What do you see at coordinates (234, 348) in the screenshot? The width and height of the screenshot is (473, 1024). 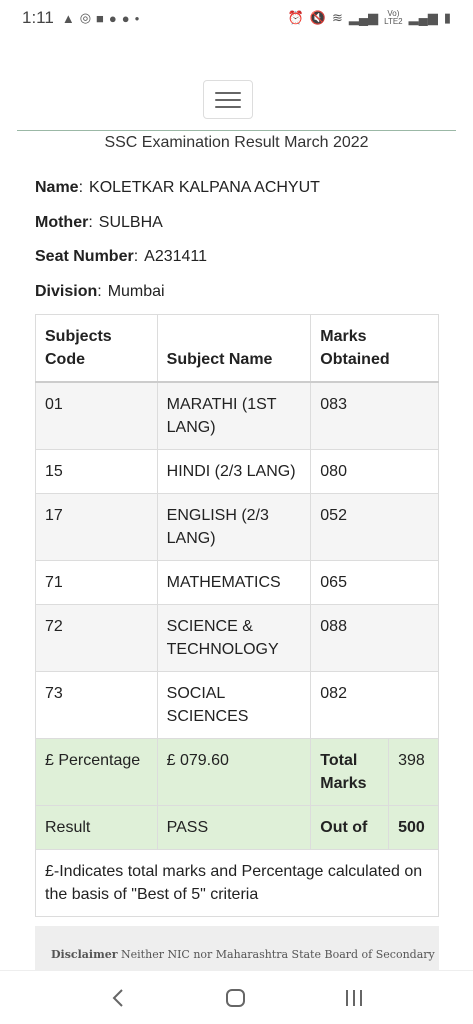 I see `header-subject-name: Subject Name` at bounding box center [234, 348].